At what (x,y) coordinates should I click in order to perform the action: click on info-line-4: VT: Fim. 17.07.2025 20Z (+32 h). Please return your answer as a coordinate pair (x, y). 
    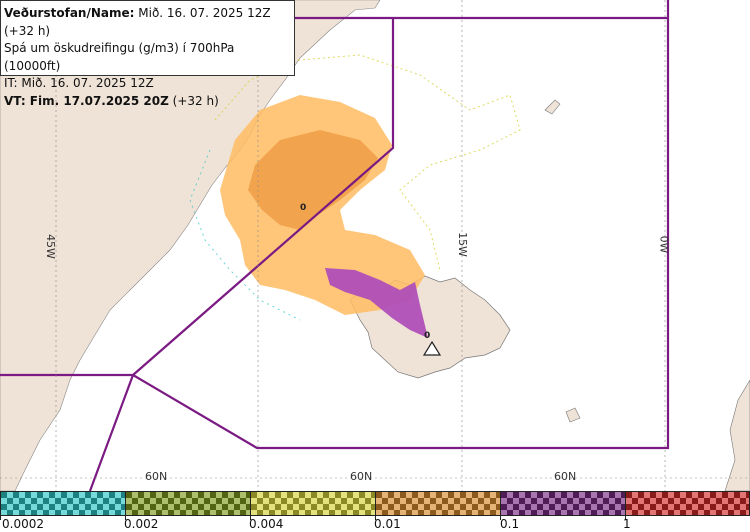
    Looking at the image, I should click on (147, 102).